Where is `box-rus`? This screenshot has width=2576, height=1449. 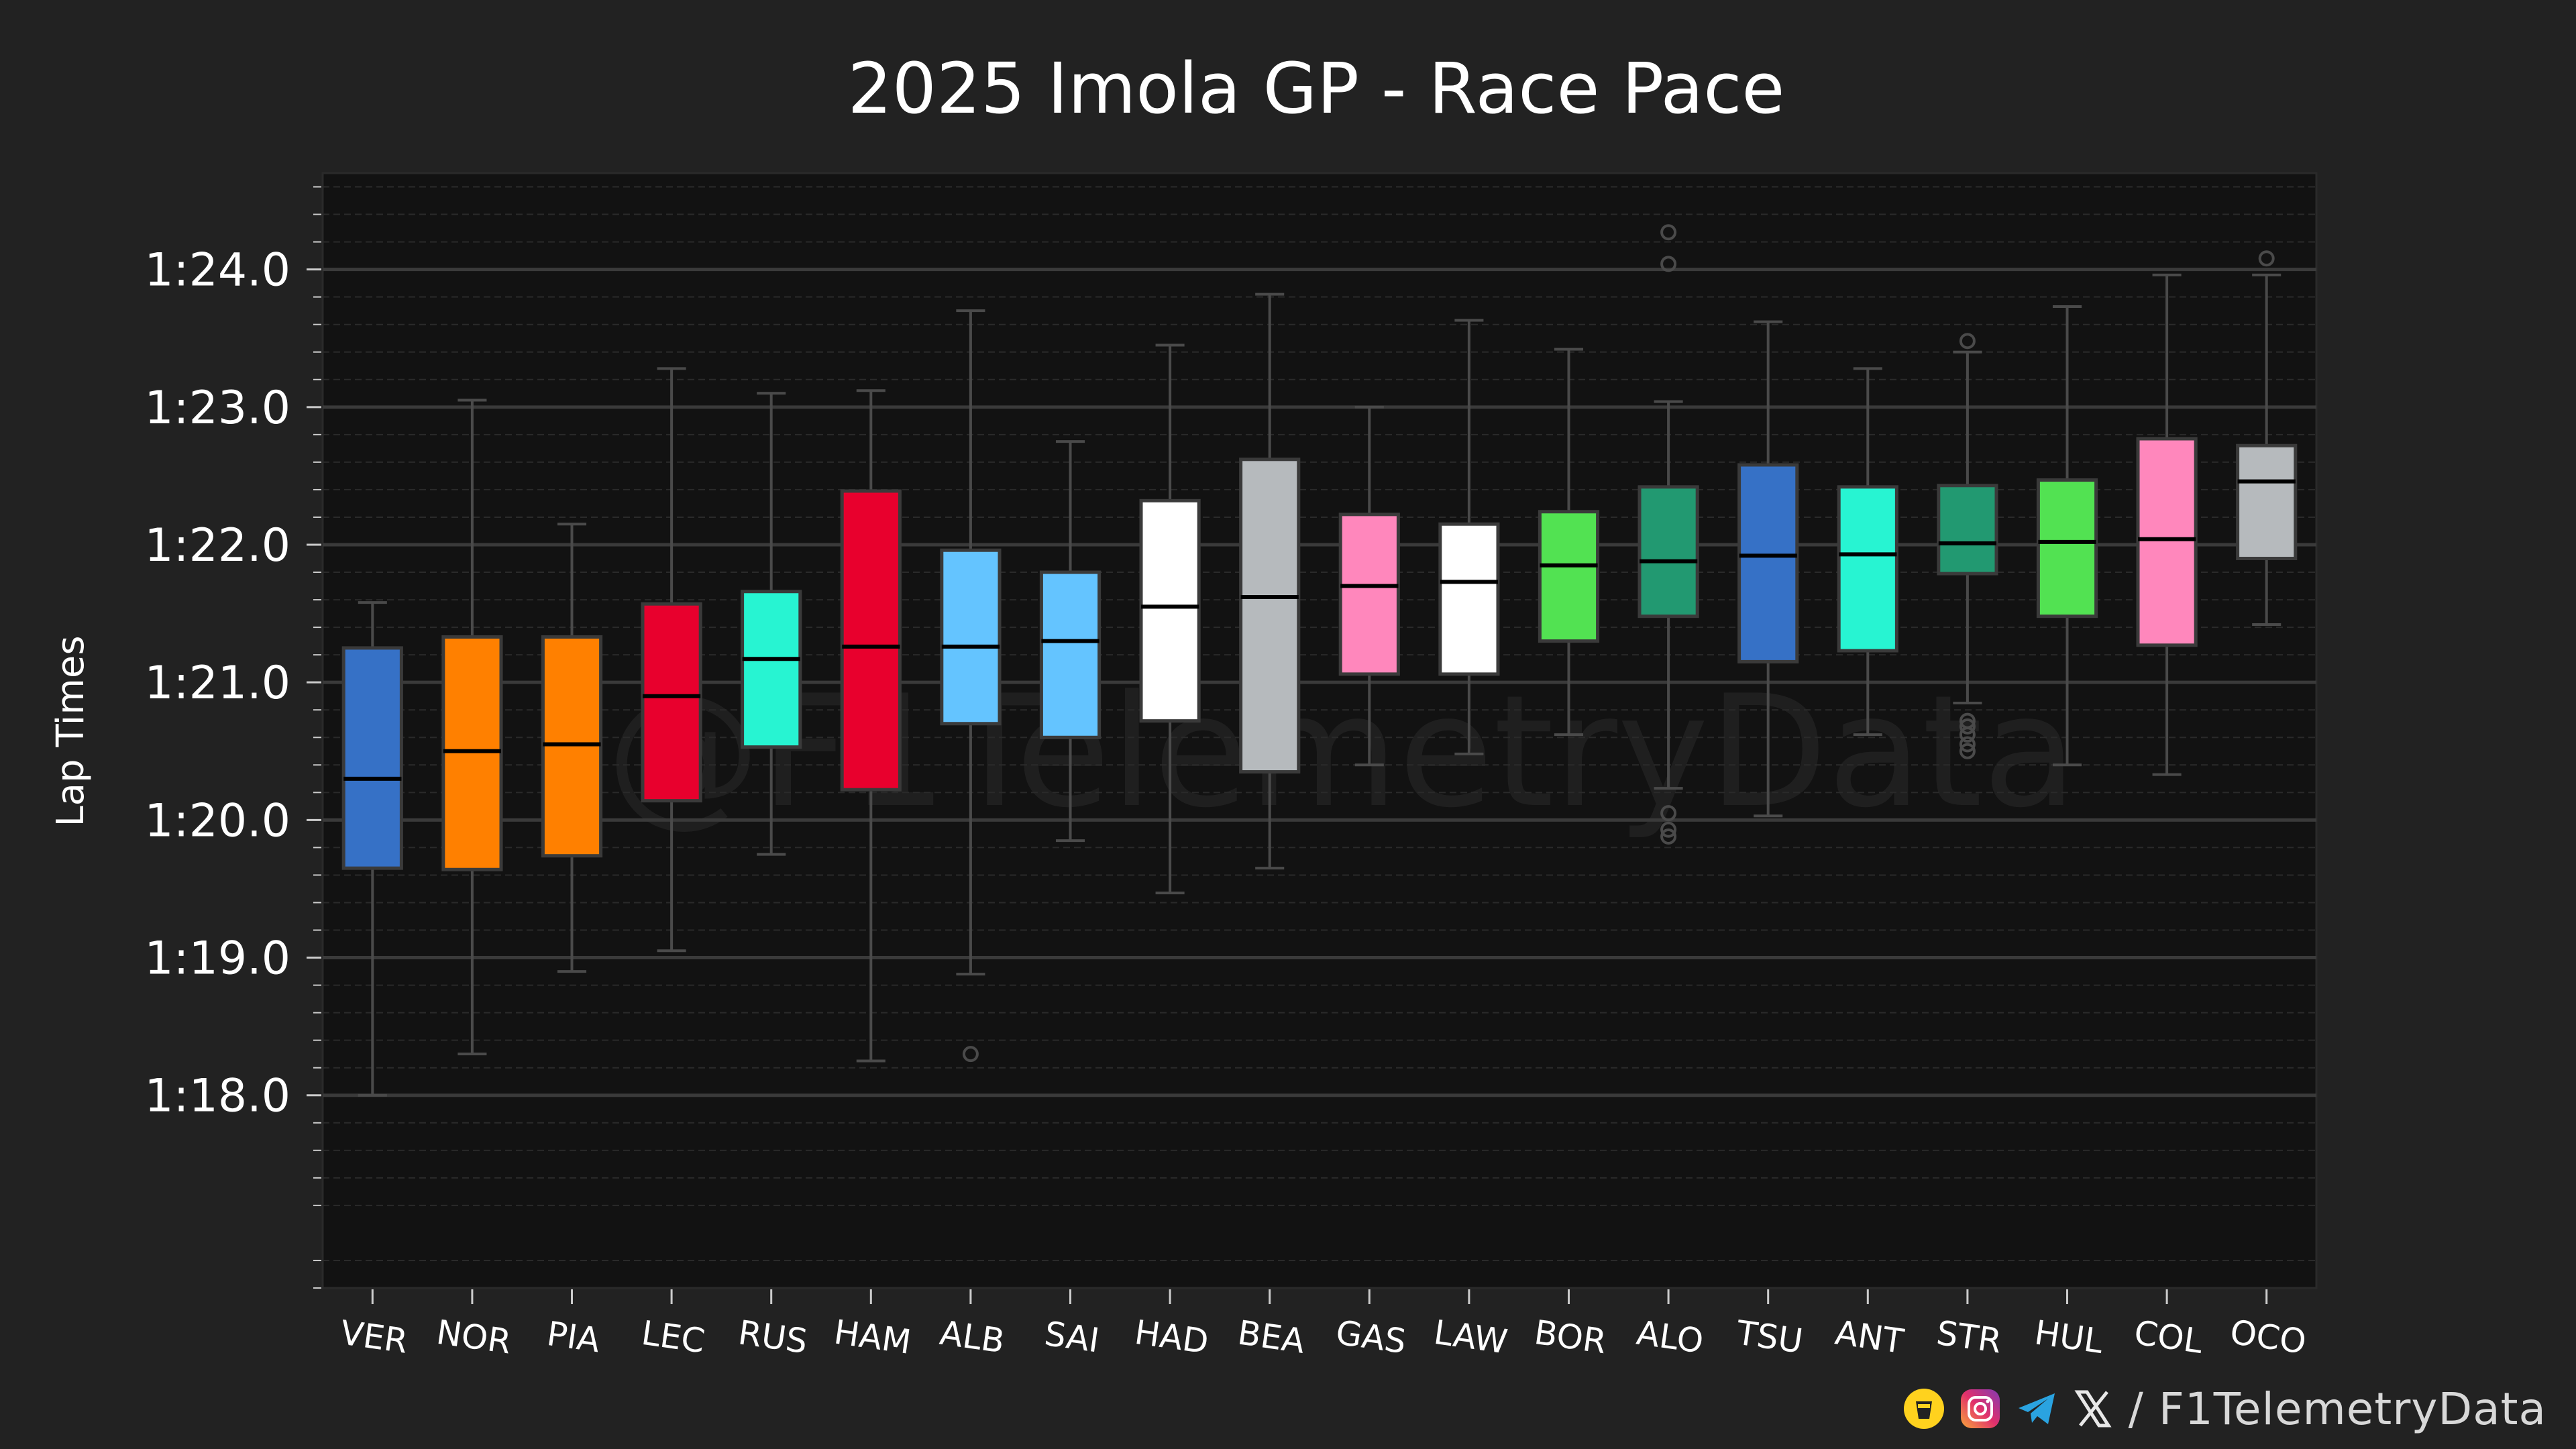
box-rus is located at coordinates (771, 624).